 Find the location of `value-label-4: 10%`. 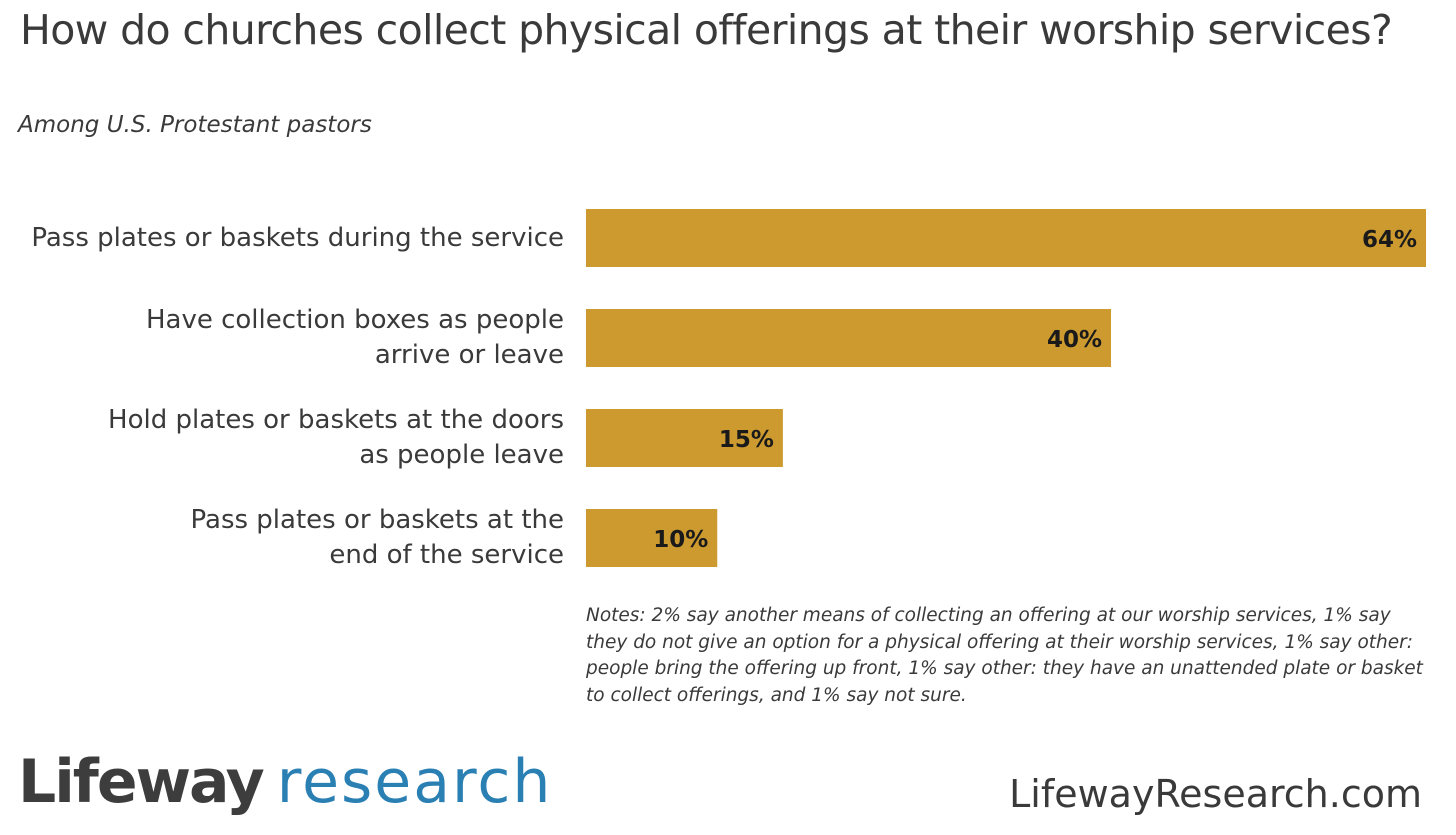

value-label-4: 10% is located at coordinates (680, 540).